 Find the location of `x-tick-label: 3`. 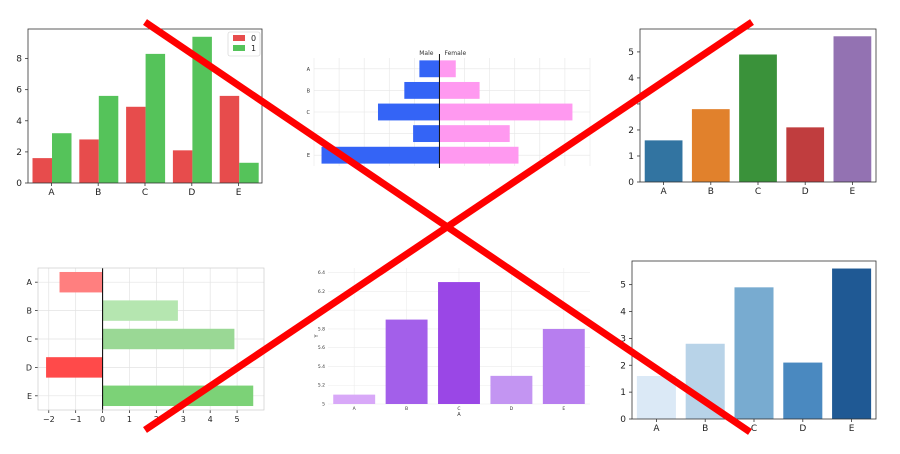

x-tick-label: 3 is located at coordinates (183, 419).